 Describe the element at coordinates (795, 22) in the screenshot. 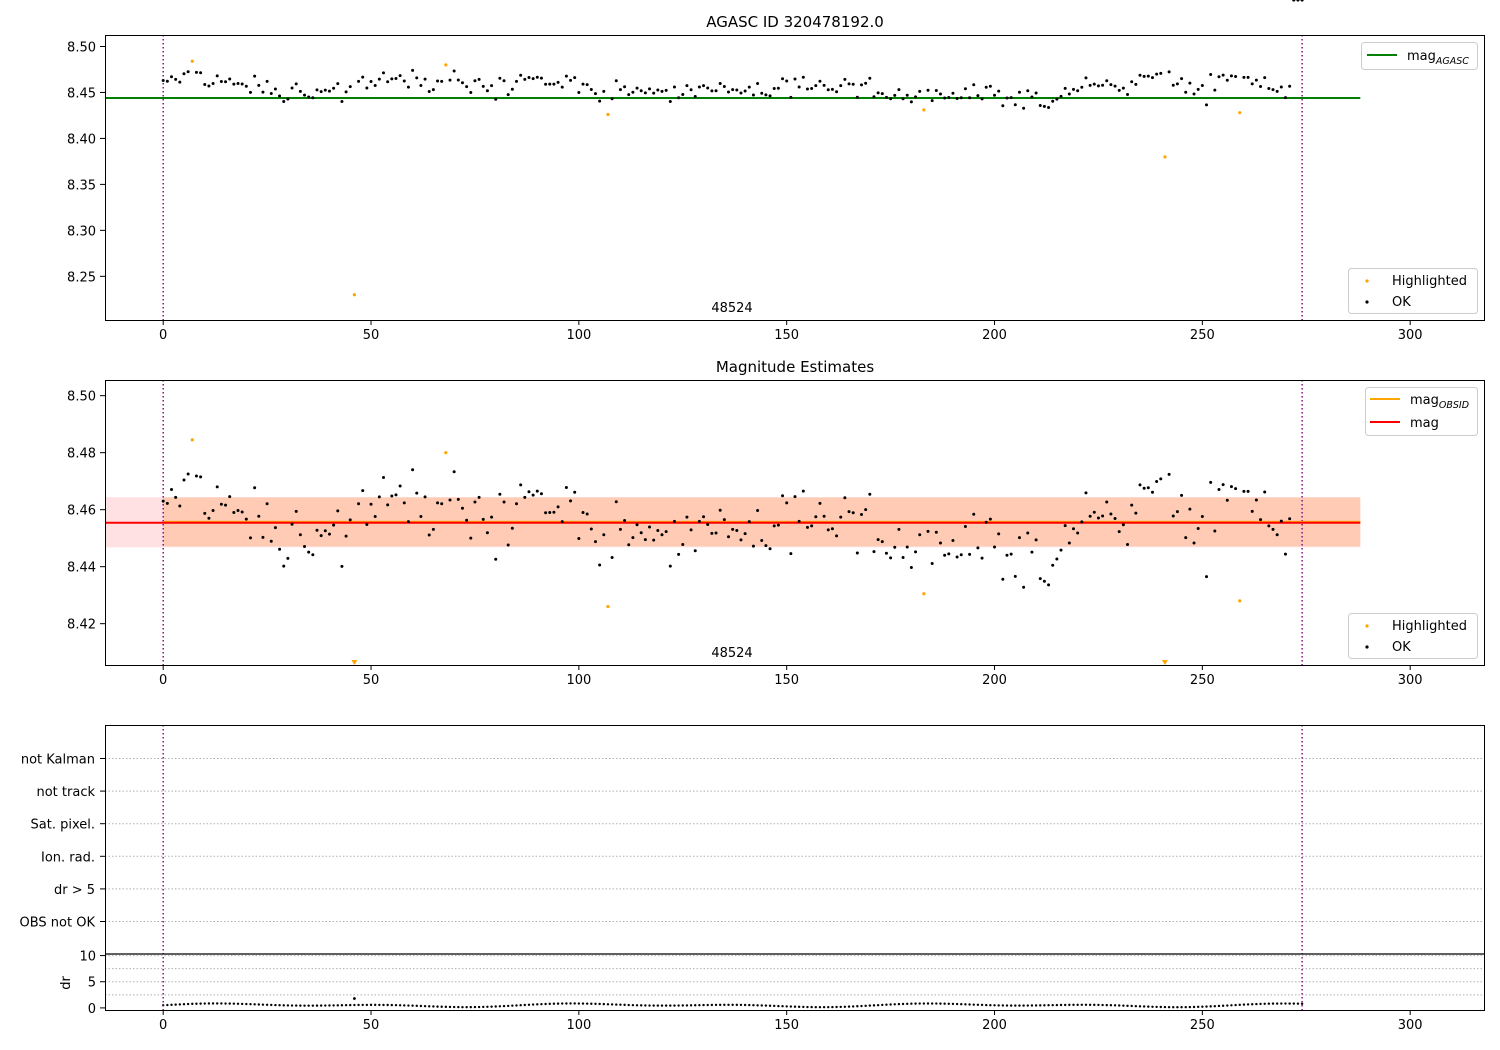

I see `panel1-title: AGASC ID 320478192.0` at that location.